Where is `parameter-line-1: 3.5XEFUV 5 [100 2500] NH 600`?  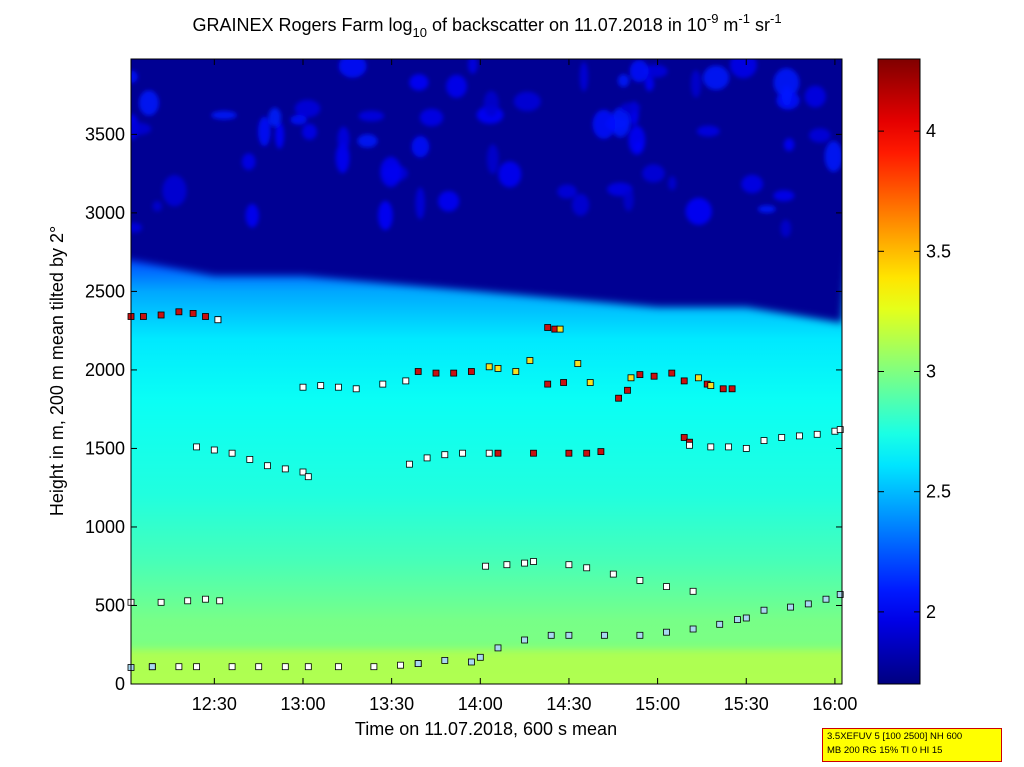 parameter-line-1: 3.5XEFUV 5 [100 2500] NH 600 is located at coordinates (895, 736).